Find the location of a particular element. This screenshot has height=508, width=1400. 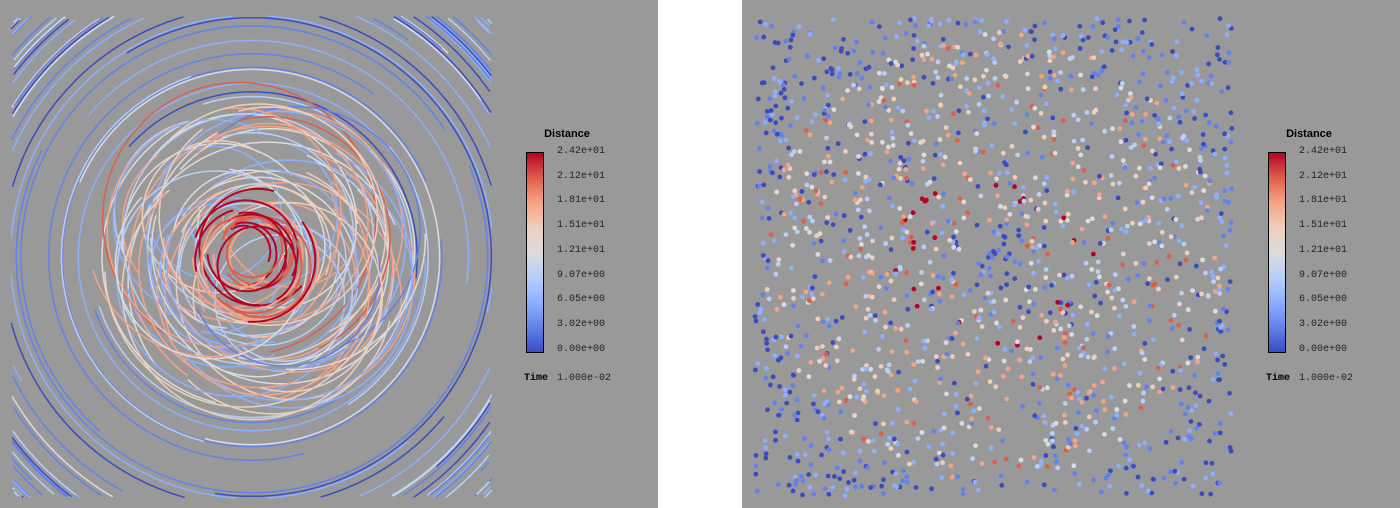

time-value: 1.000e-02 is located at coordinates (584, 378).